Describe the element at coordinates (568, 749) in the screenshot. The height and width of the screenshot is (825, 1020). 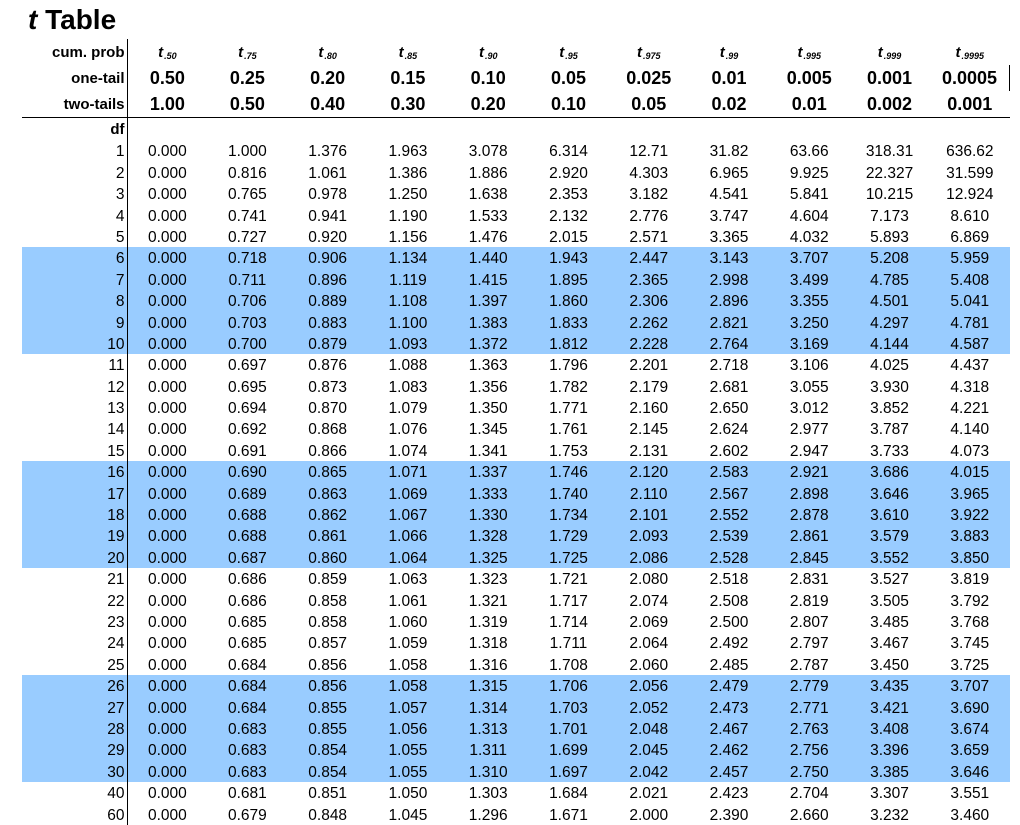
I see `critical-value-cell: 1.699` at that location.